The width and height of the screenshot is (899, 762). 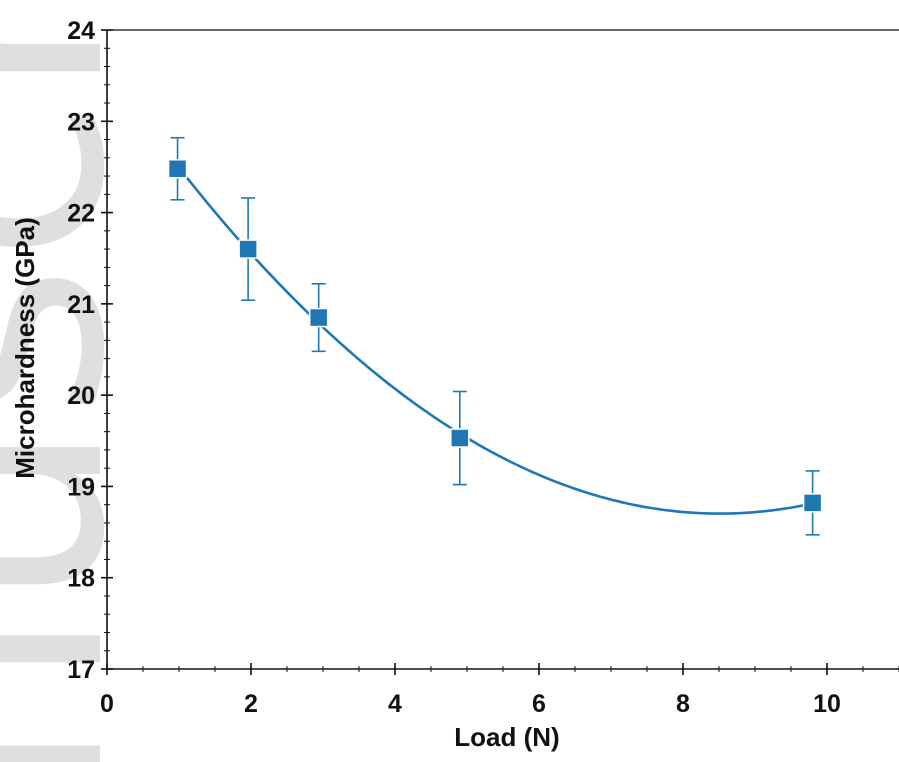 I want to click on x-tick-label: 4, so click(x=395, y=704).